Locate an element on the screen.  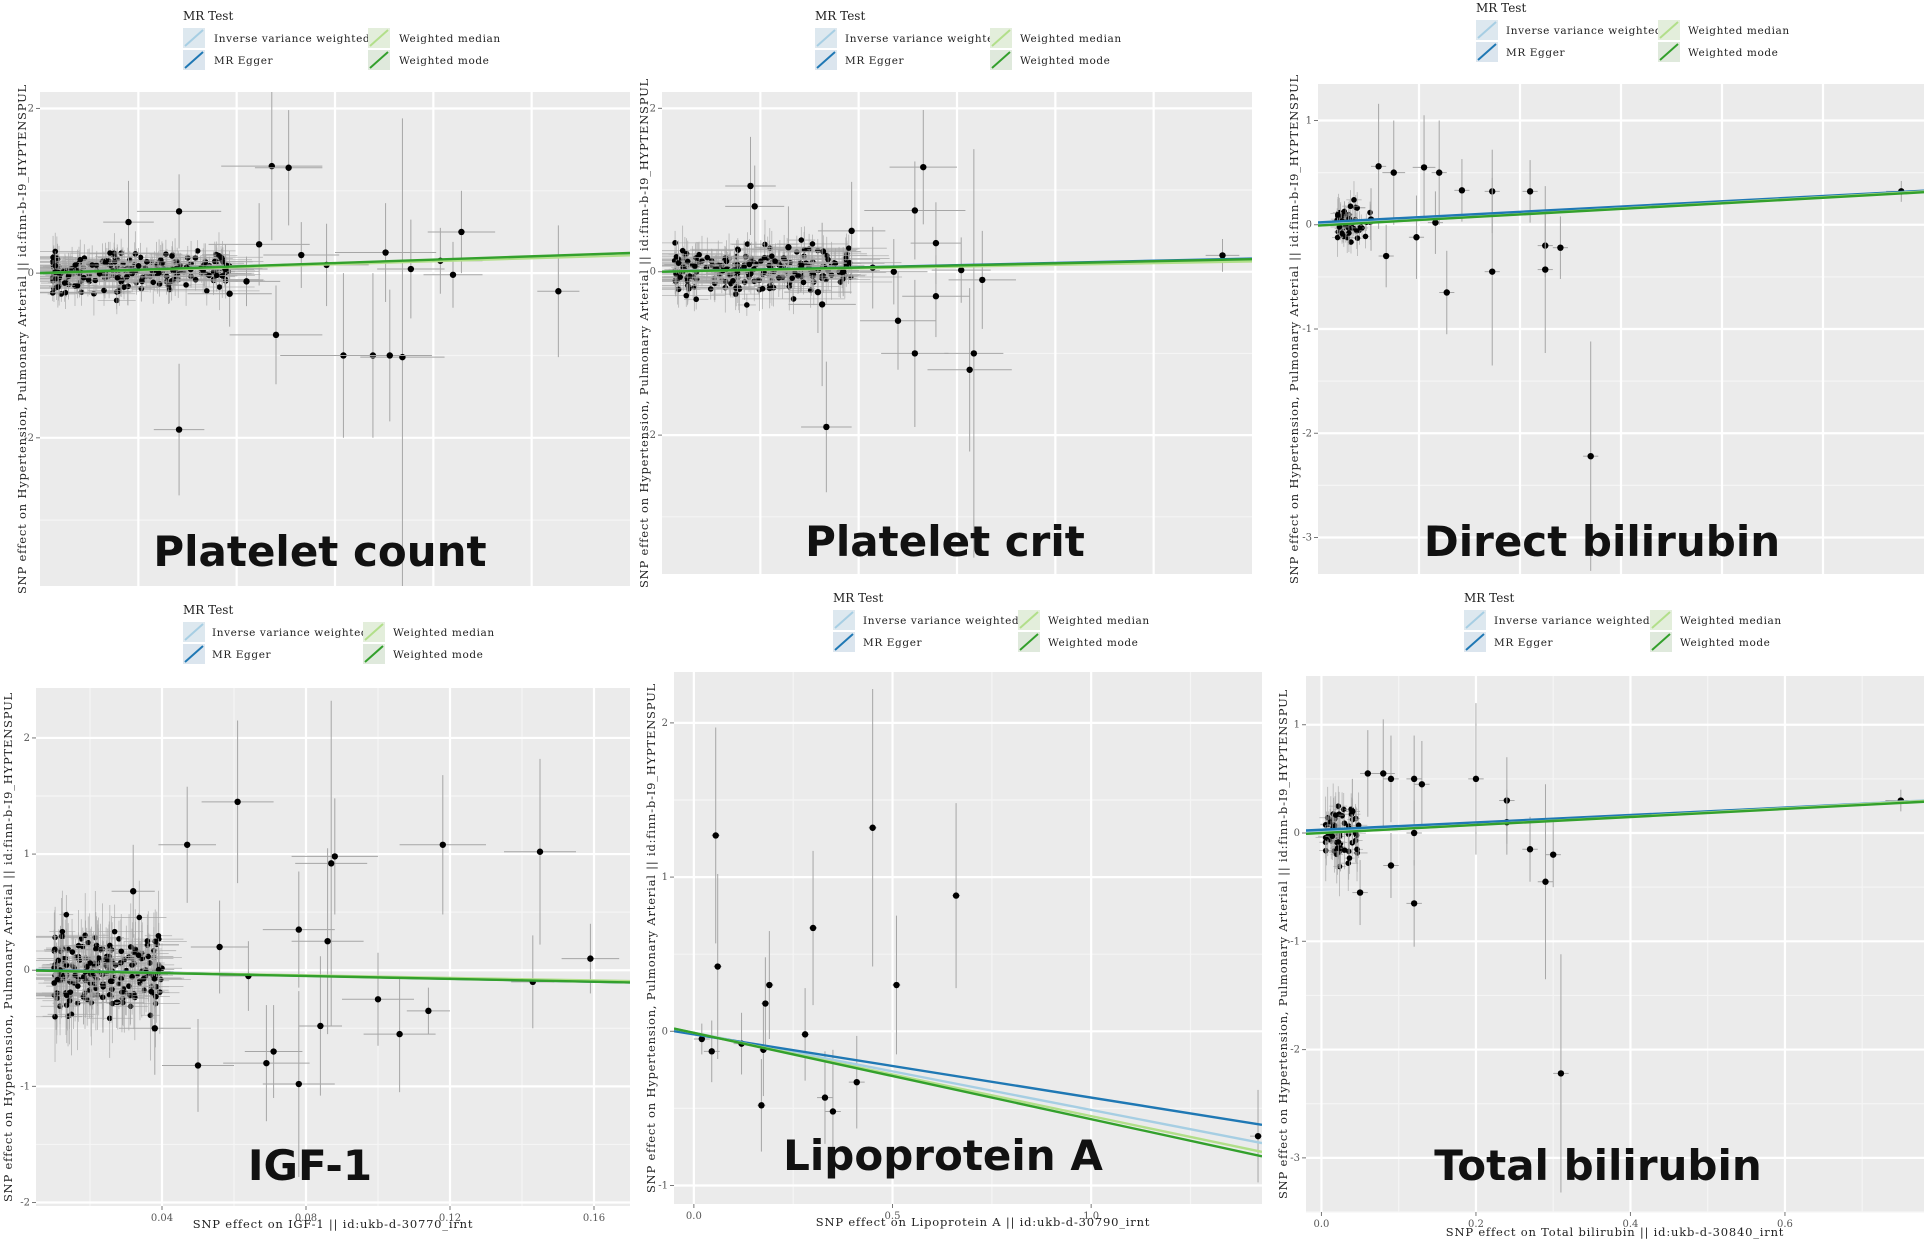
legend-label-wmedian: Weighted median is located at coordinates (444, 633).